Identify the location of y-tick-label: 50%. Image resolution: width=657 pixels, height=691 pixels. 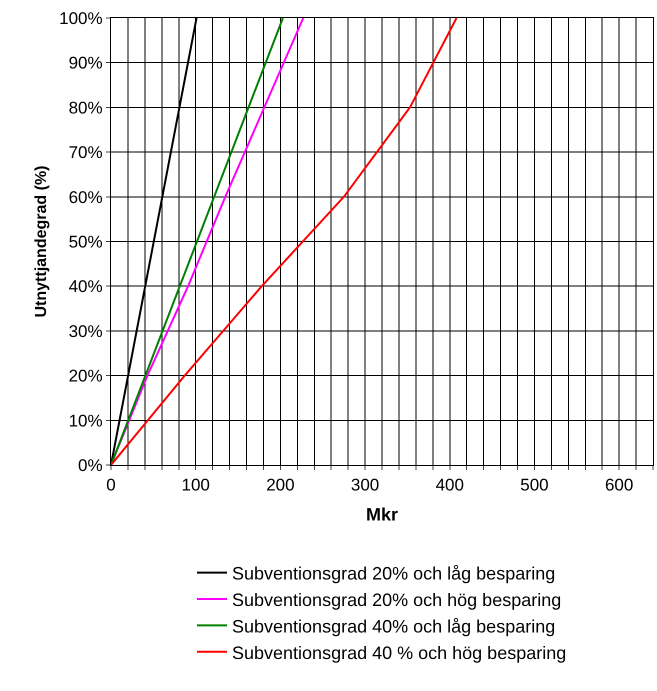
(85, 242).